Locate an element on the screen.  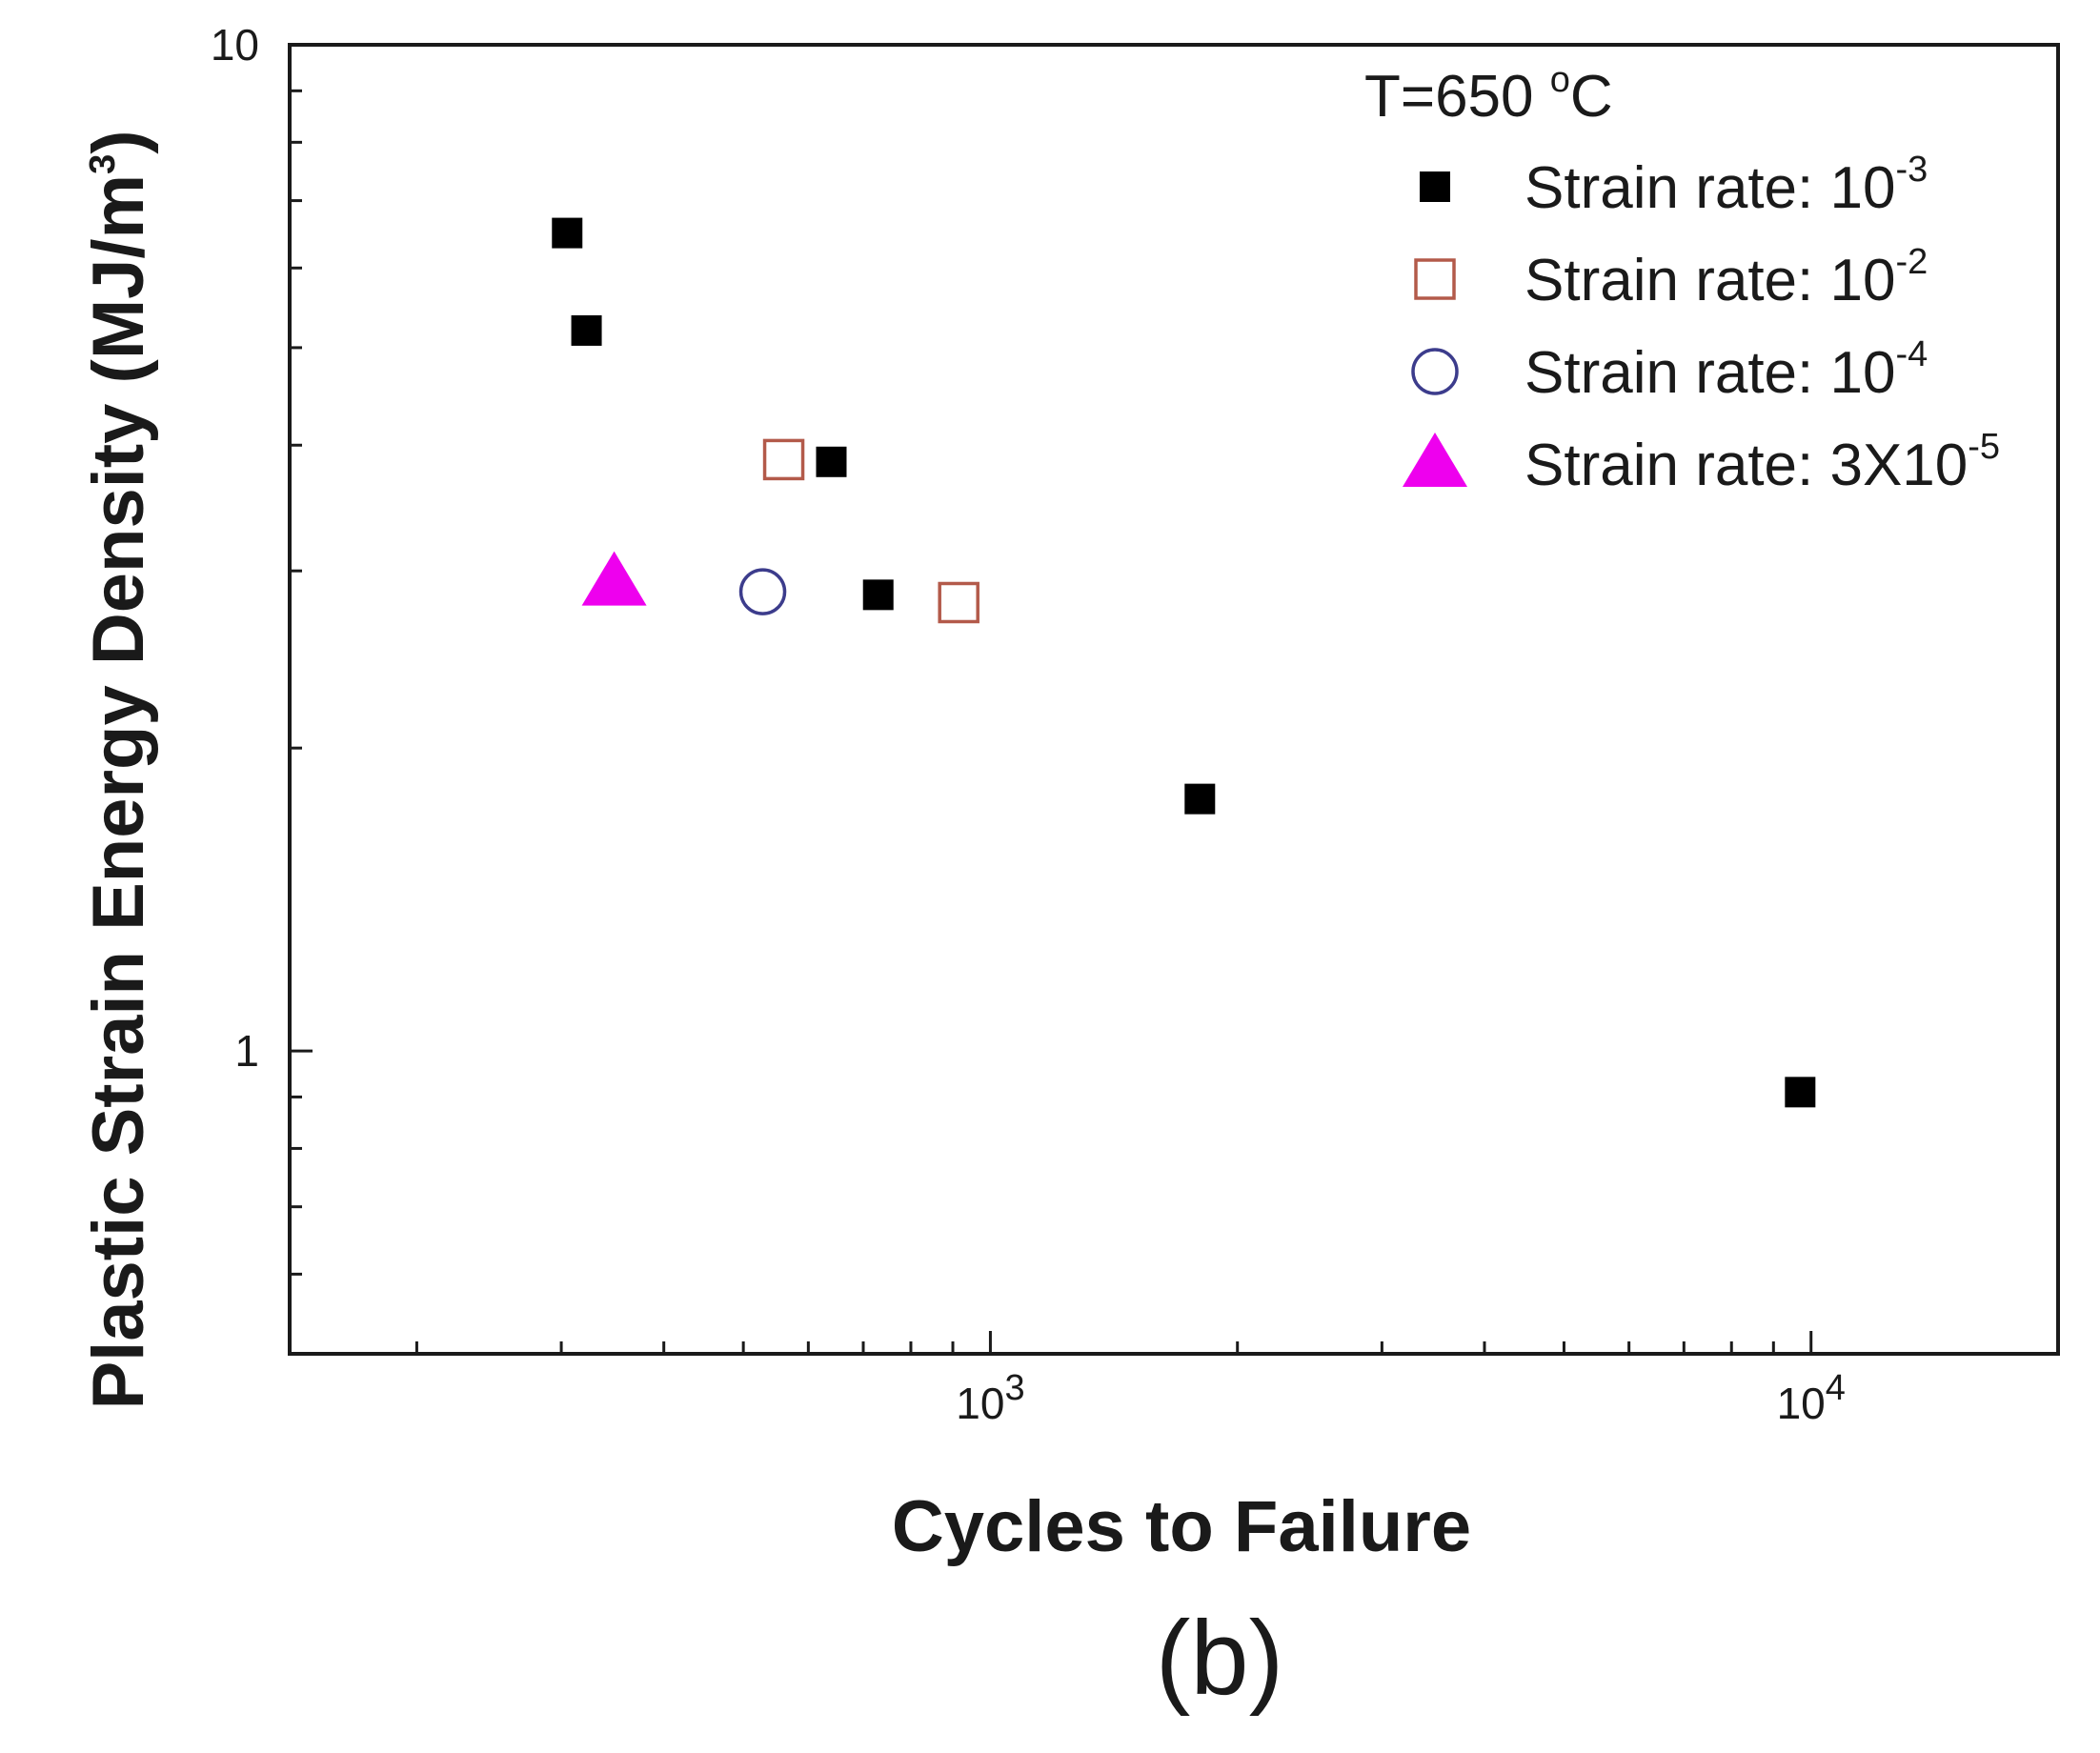
x-tick-label: 10⁴ is located at coordinates (1811, 1398).